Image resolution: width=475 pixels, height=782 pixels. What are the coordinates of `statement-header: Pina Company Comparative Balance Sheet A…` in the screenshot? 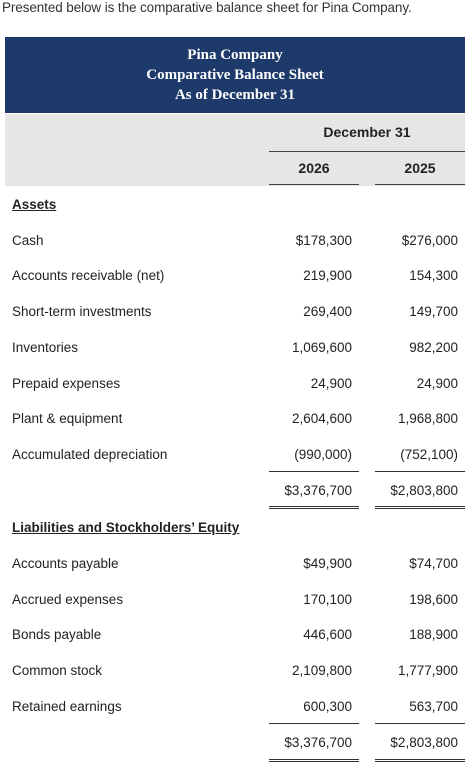 It's located at (235, 75).